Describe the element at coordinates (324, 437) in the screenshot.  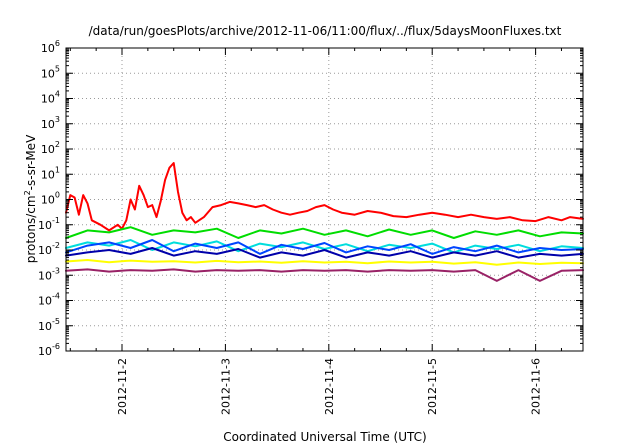
I see `x-axis-label: Coordinated Universal Time (UTC)` at that location.